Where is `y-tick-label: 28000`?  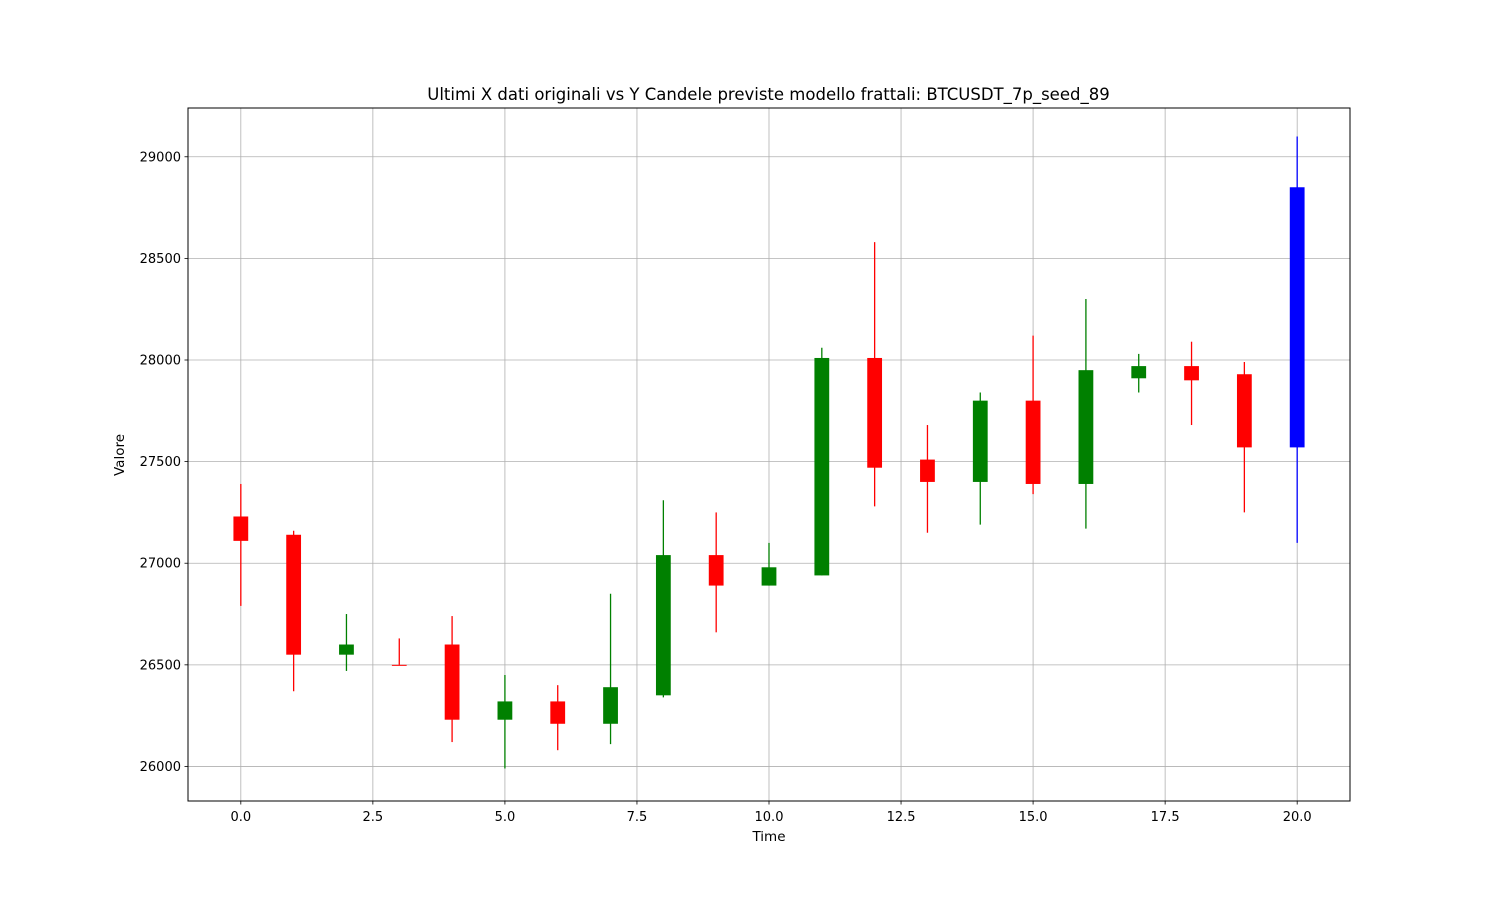
y-tick-label: 28000 is located at coordinates (160, 361).